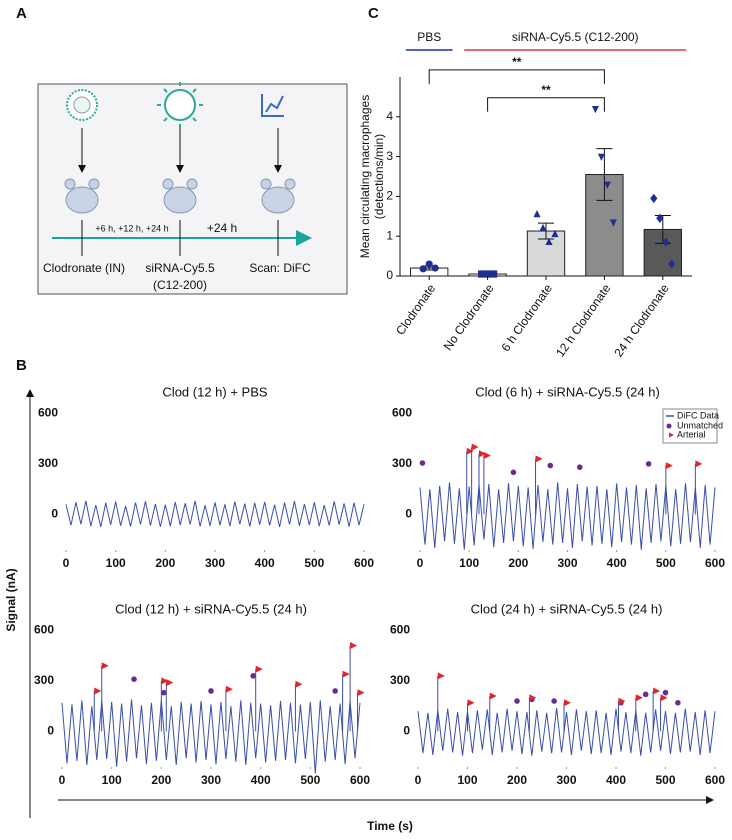 This screenshot has height=840, width=732. I want to click on group-label: siRNA-Cy5.5 (C12-200), so click(575, 37).